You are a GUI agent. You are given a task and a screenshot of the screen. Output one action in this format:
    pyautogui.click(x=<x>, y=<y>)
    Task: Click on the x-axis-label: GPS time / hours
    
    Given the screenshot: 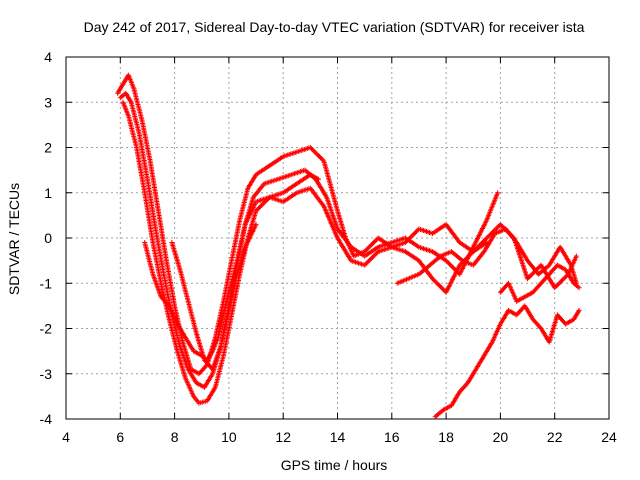 What is the action you would take?
    pyautogui.click(x=334, y=465)
    